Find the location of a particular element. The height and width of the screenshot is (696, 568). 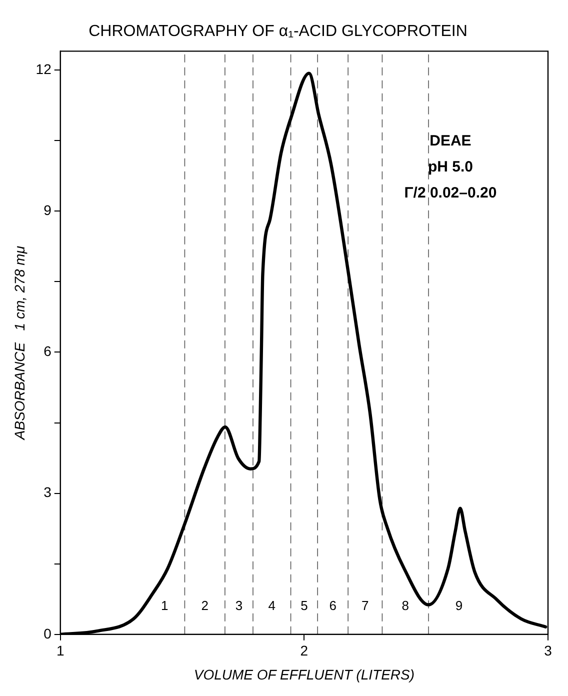

x-axis-title: VOLUME OF EFFLUENT (LITERS) is located at coordinates (304, 674).